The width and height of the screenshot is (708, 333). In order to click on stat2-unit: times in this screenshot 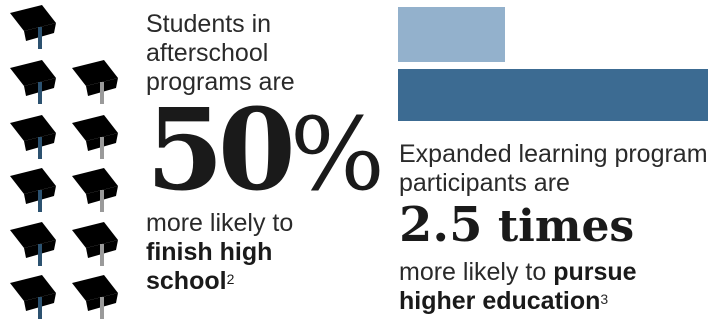, I will do `click(566, 226)`.